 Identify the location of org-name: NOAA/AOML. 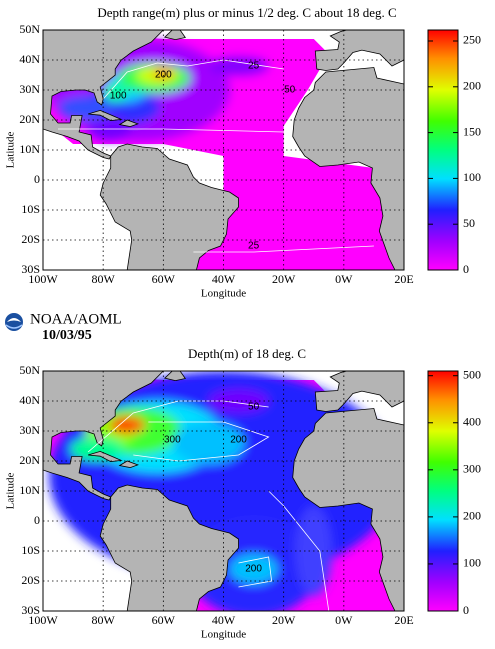
(76, 319).